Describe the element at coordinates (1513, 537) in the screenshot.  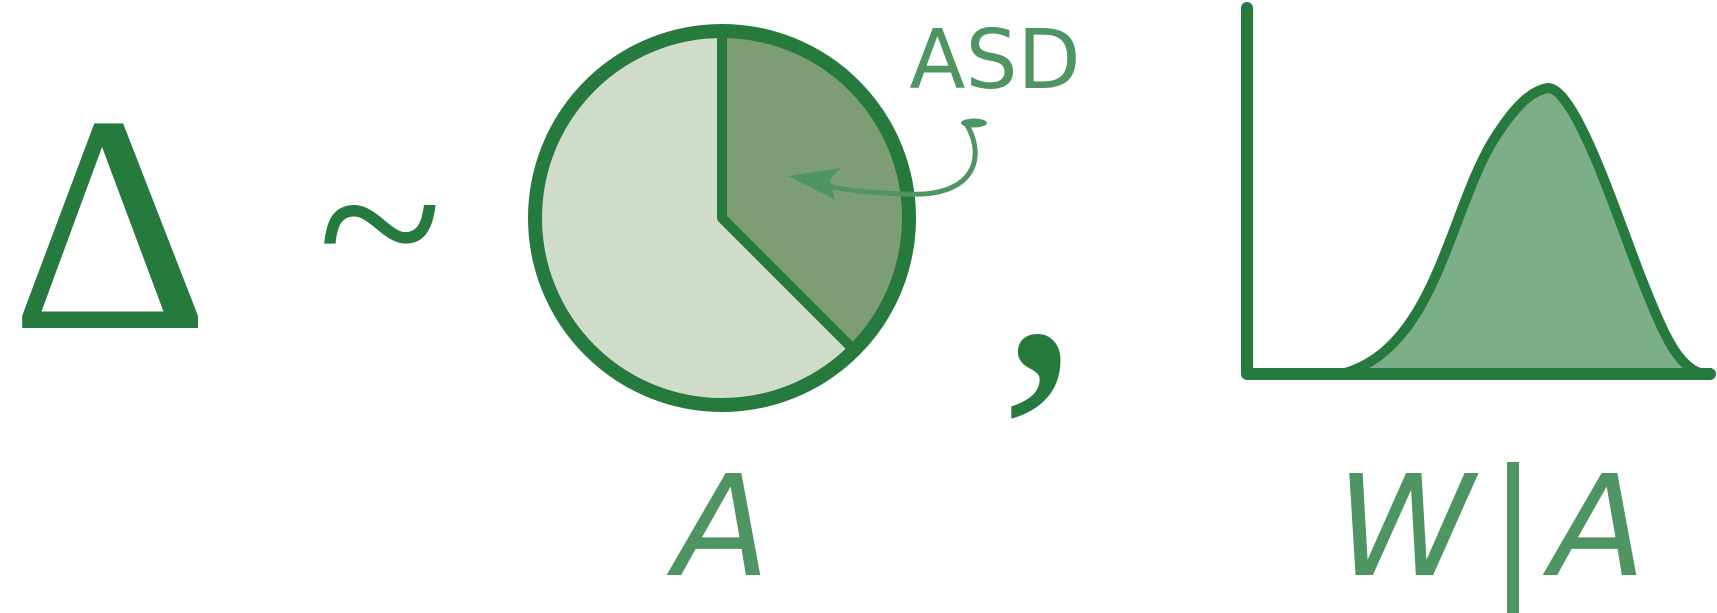
I see `density-caption-separator` at that location.